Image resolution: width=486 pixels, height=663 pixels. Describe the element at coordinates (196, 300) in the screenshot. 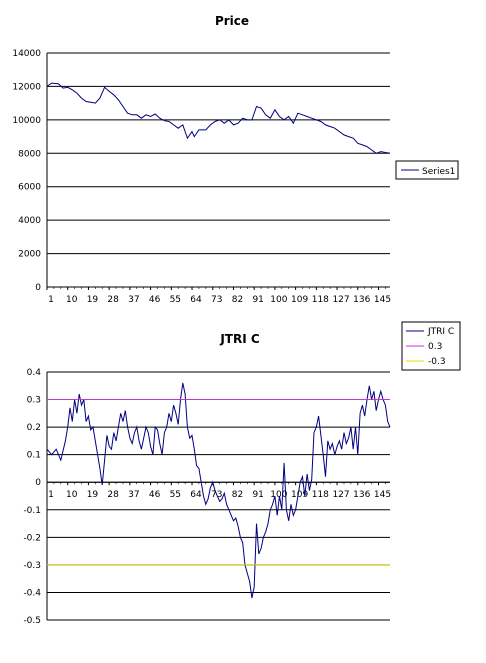

I see `c1-x-tick-label-7: 64` at that location.